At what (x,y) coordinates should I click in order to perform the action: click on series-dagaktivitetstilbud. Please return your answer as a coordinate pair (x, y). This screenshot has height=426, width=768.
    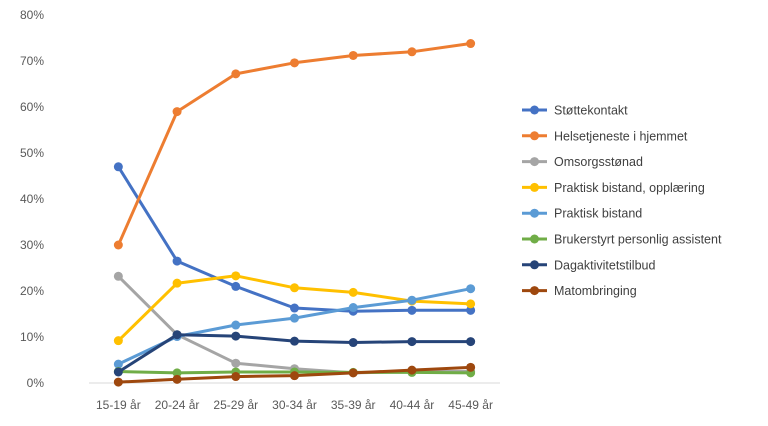
    Looking at the image, I should click on (294, 353).